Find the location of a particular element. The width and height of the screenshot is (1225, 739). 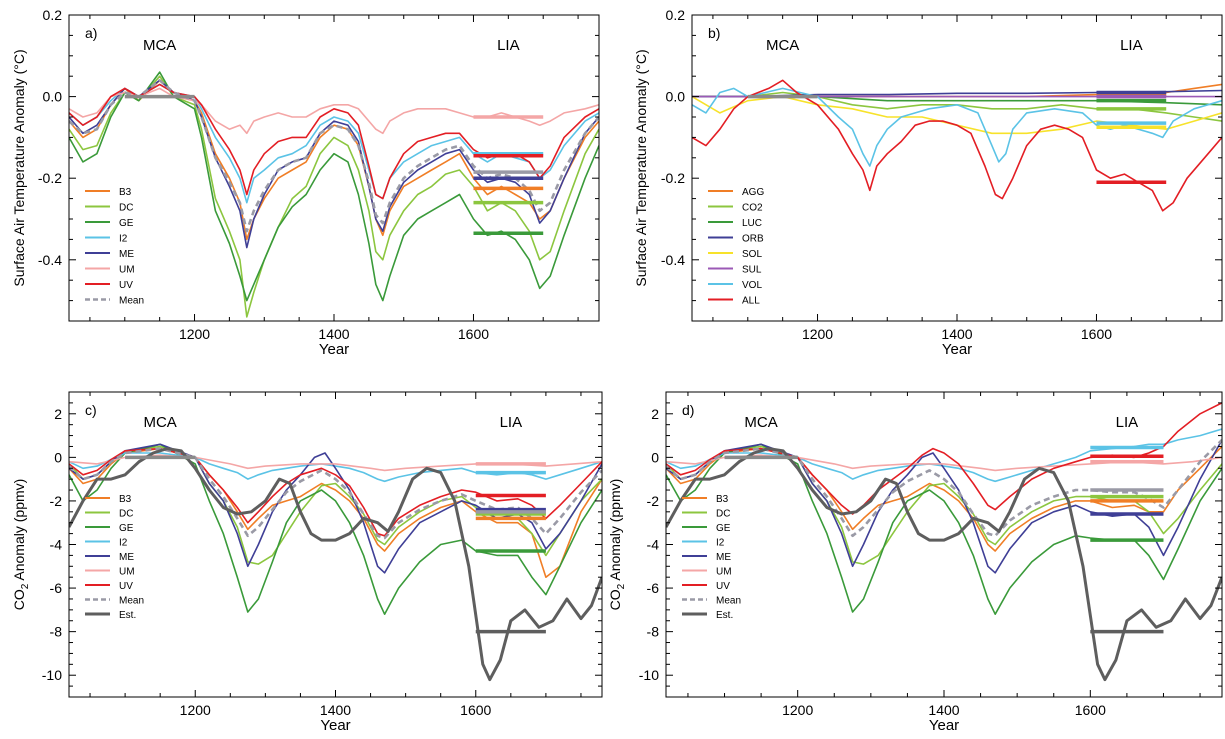

panel-label: a) is located at coordinates (91, 33).